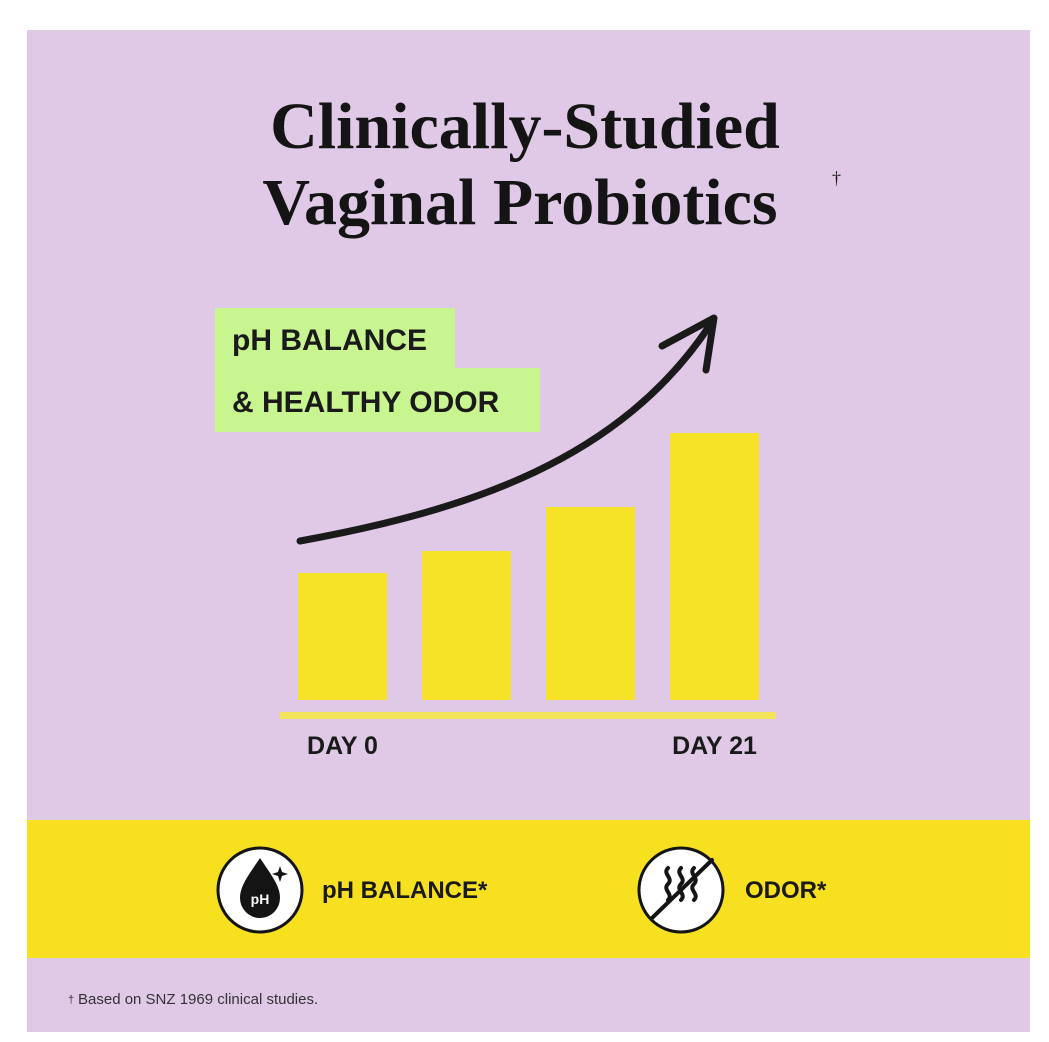 Image resolution: width=1049 pixels, height=1042 pixels. I want to click on title-line: Vaginal Probiotics, so click(519, 202).